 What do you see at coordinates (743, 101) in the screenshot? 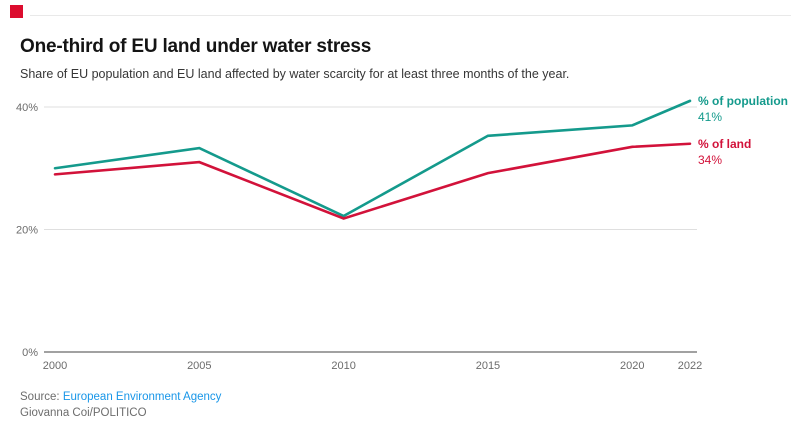
I see `legend-series-name: % of population` at bounding box center [743, 101].